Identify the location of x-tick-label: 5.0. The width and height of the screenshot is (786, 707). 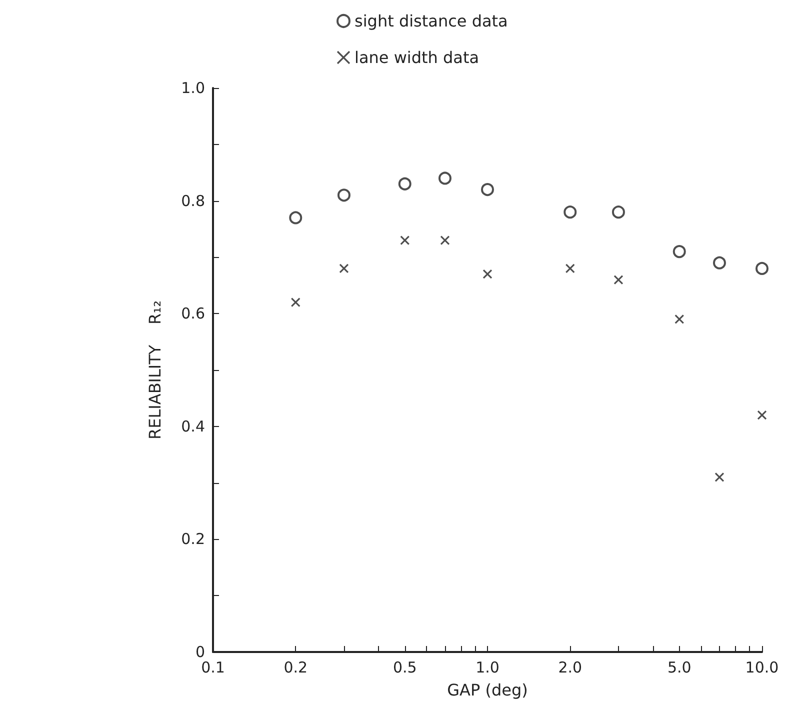
(679, 667).